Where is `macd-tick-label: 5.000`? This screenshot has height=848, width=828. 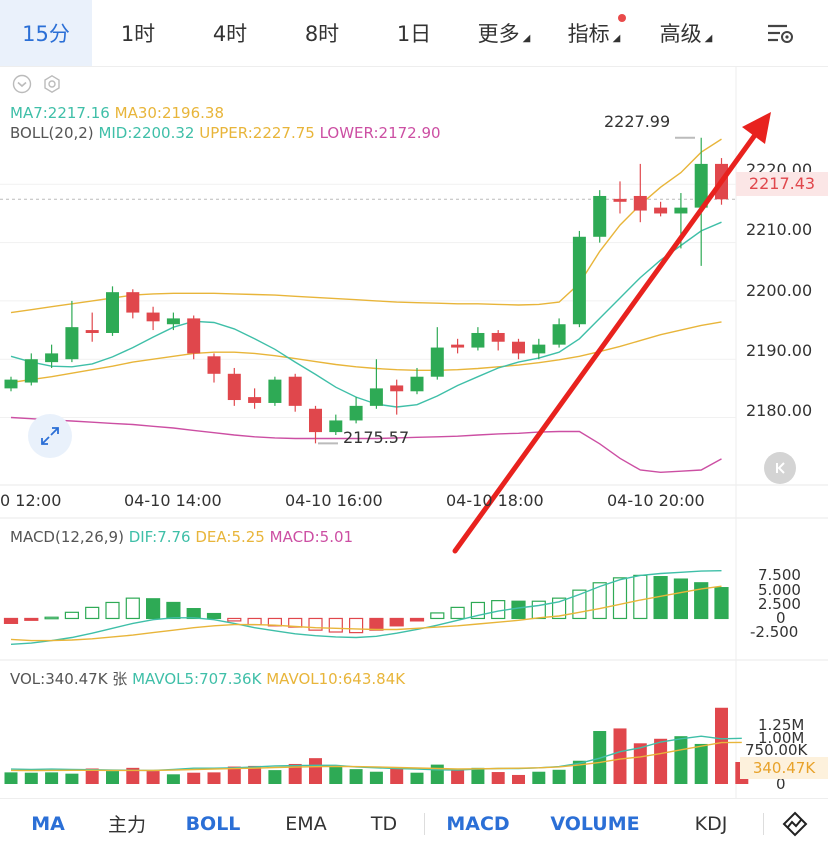
macd-tick-label: 5.000 is located at coordinates (779, 590).